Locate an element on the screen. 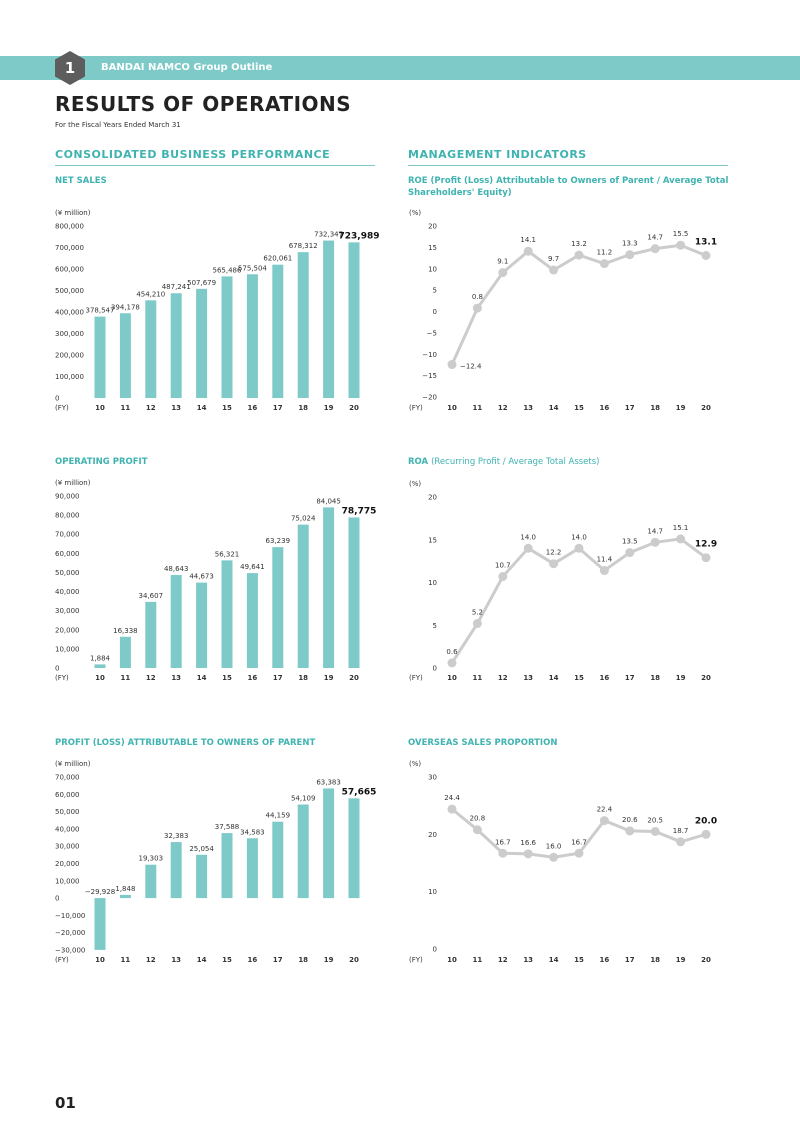  roa-ytick-label: 5 is located at coordinates (435, 626).